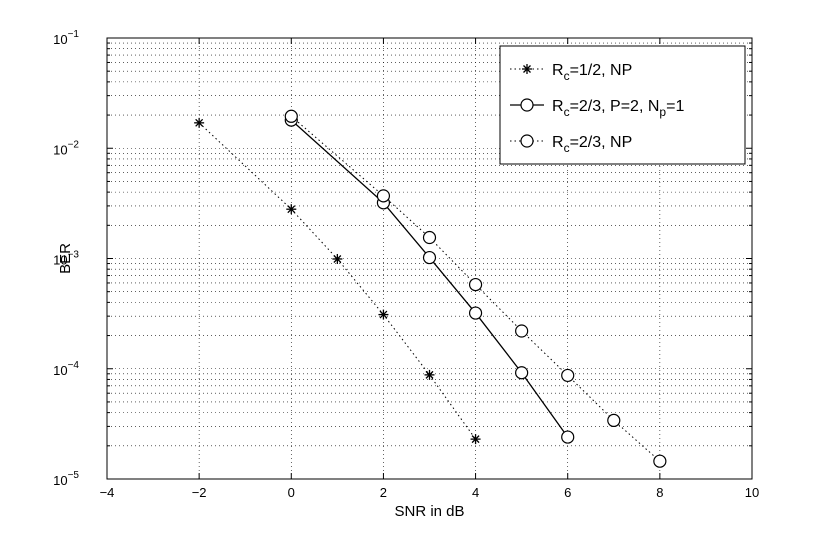  I want to click on legend-entry-3: Rc=2/3, NP, so click(571, 144).